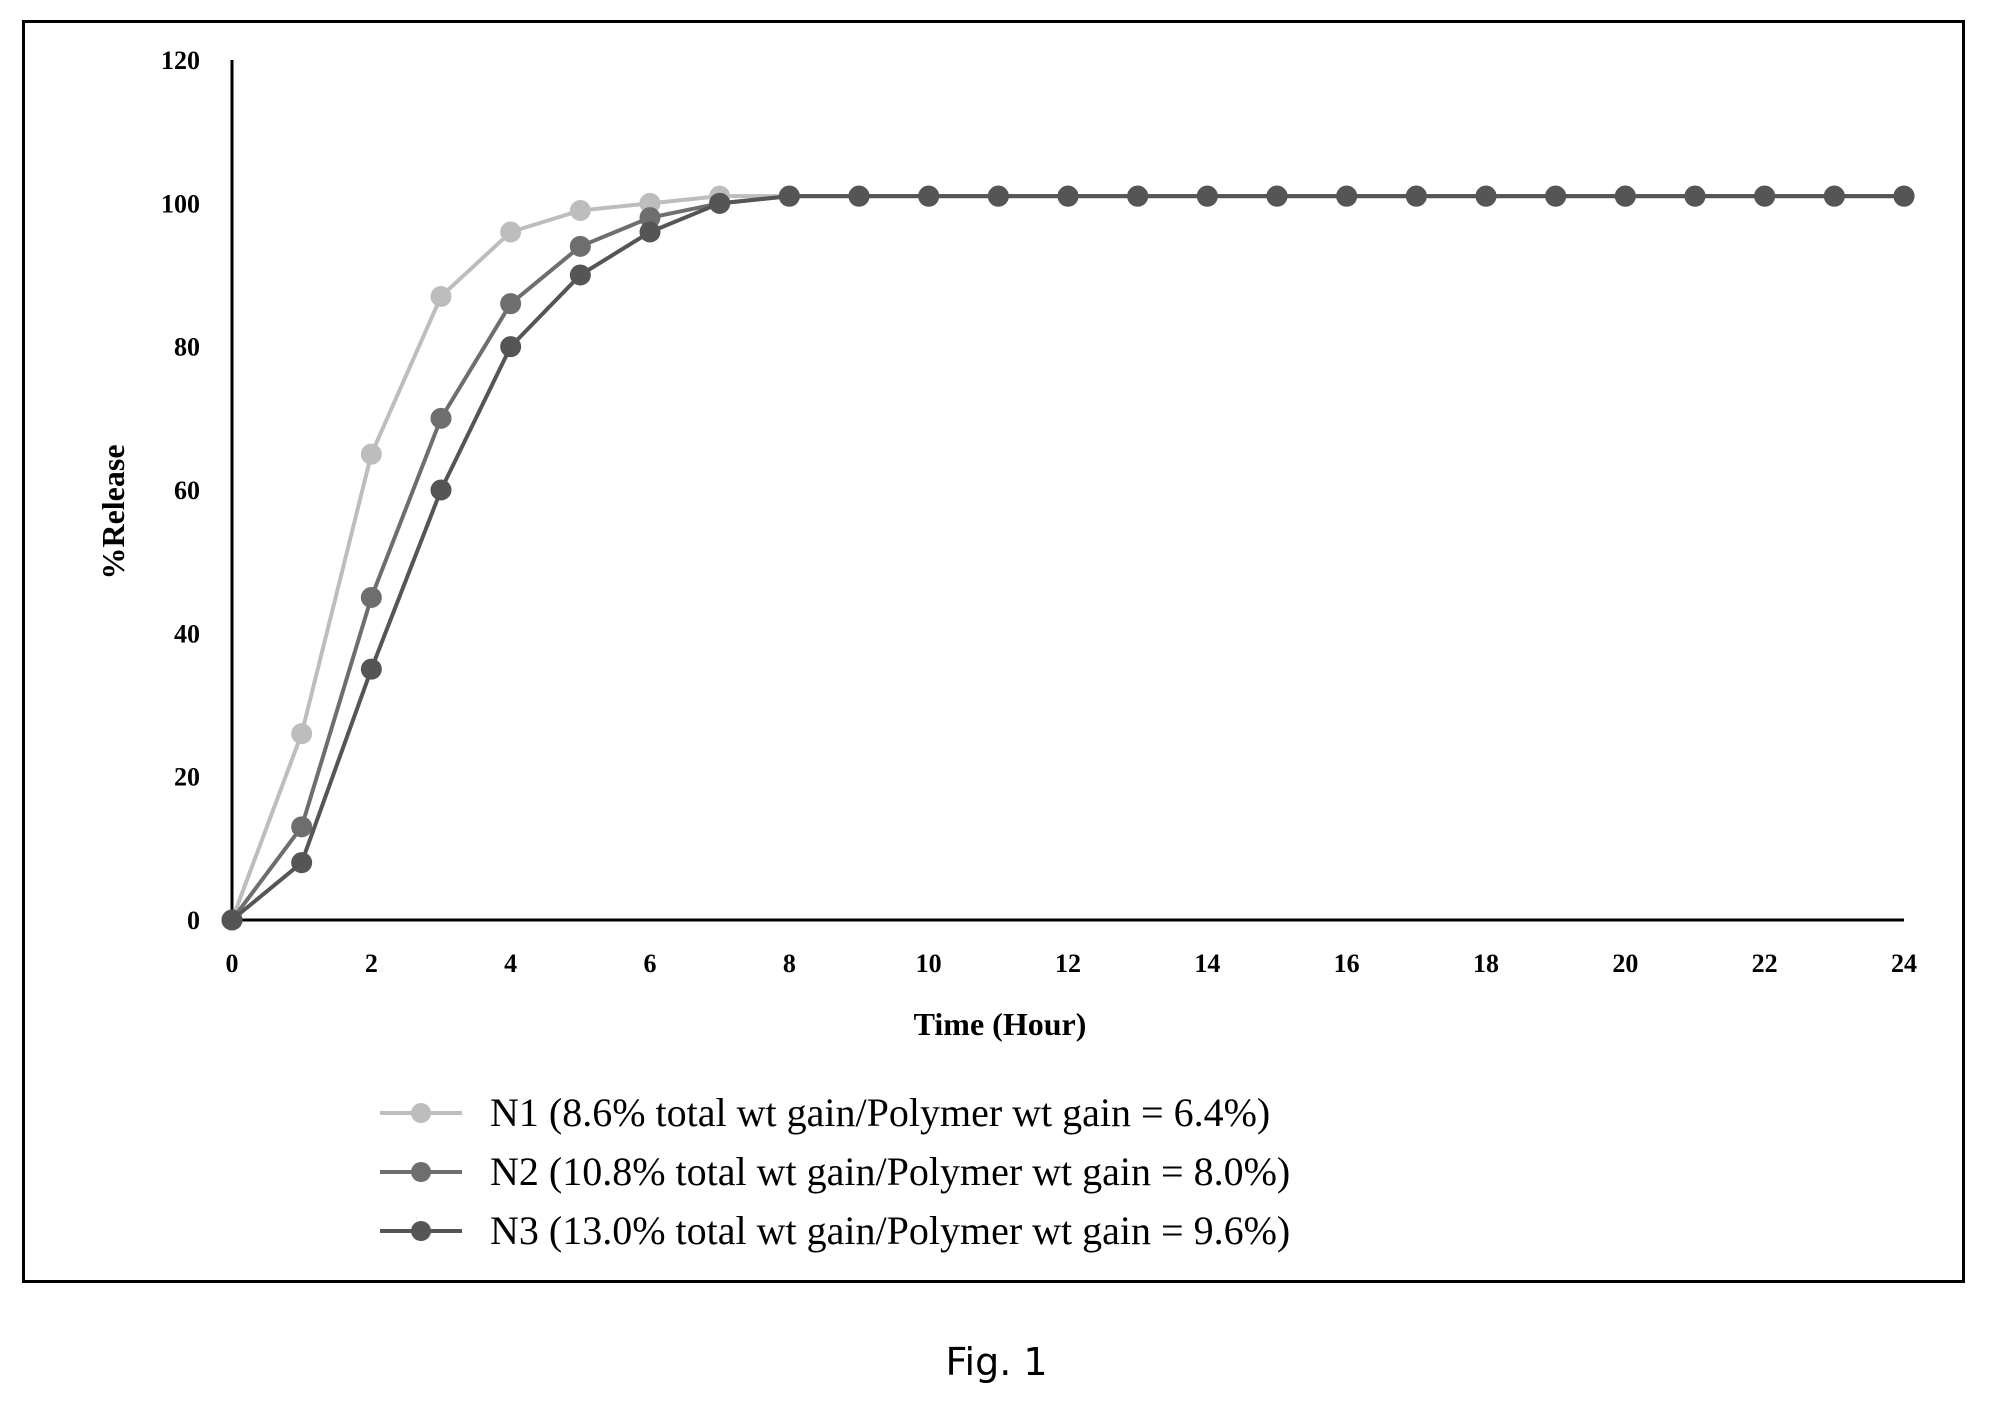 The width and height of the screenshot is (1993, 1409). I want to click on x-tick-label: 18, so click(1486, 963).